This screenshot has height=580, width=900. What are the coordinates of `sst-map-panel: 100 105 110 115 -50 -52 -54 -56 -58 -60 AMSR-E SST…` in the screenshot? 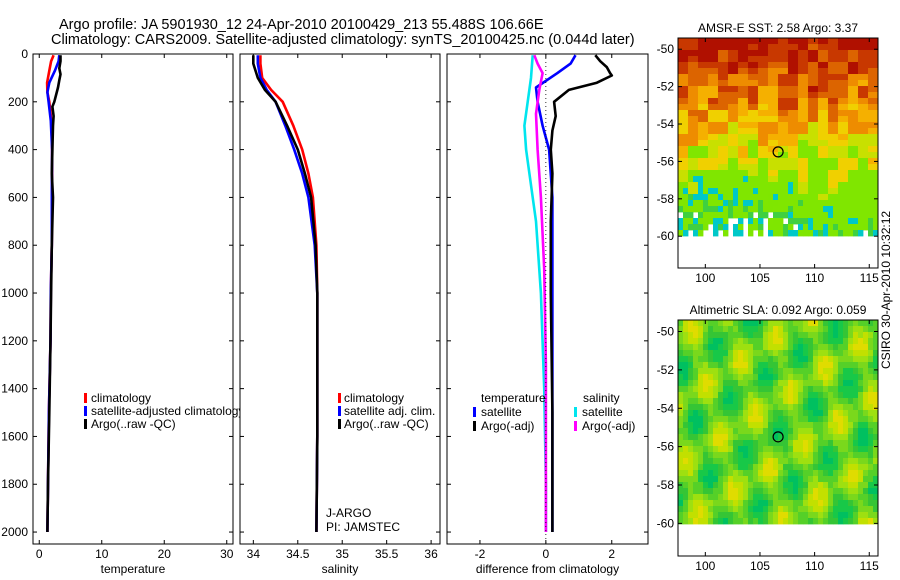 It's located at (768, 153).